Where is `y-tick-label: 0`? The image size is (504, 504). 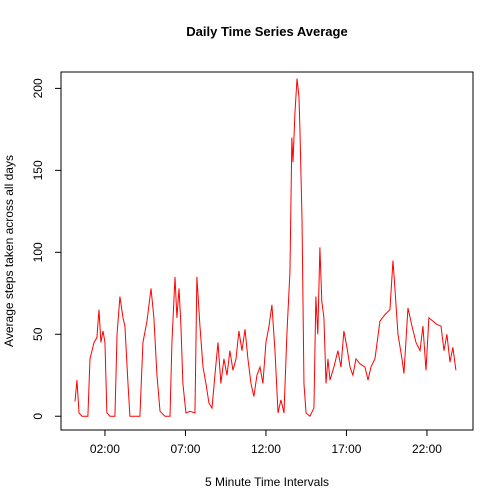 y-tick-label: 0 is located at coordinates (38, 416).